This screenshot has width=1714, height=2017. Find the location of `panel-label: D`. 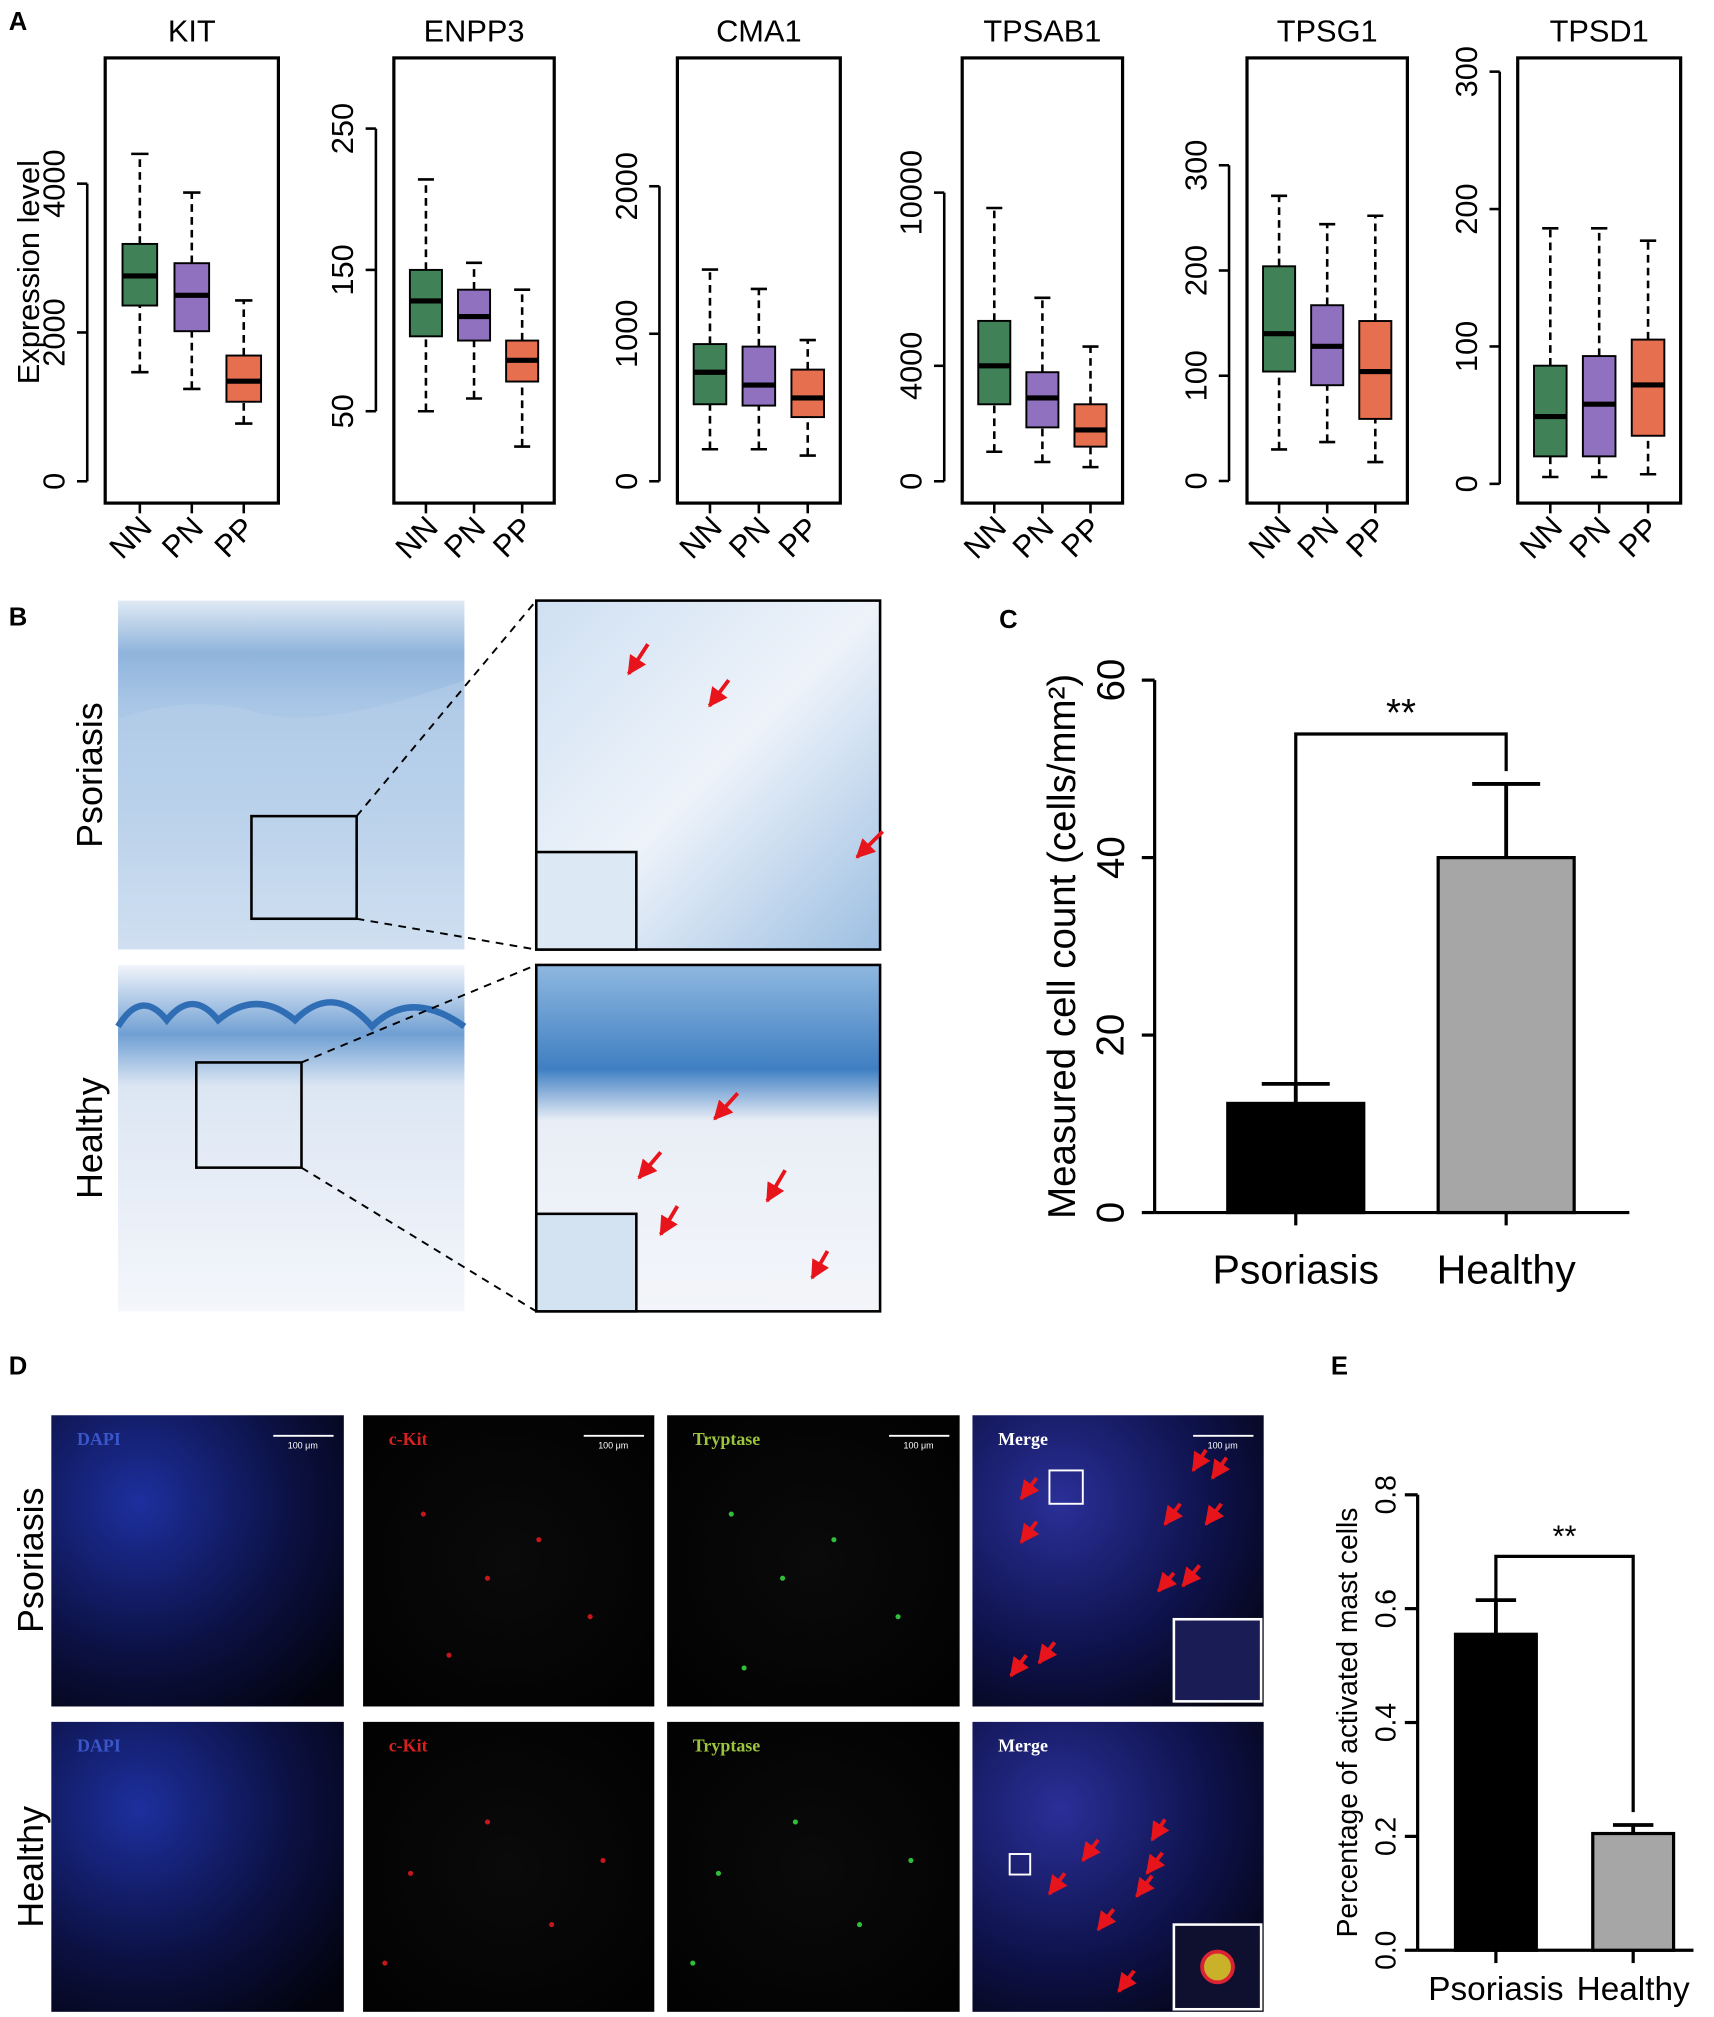

panel-label: D is located at coordinates (18, 1367).